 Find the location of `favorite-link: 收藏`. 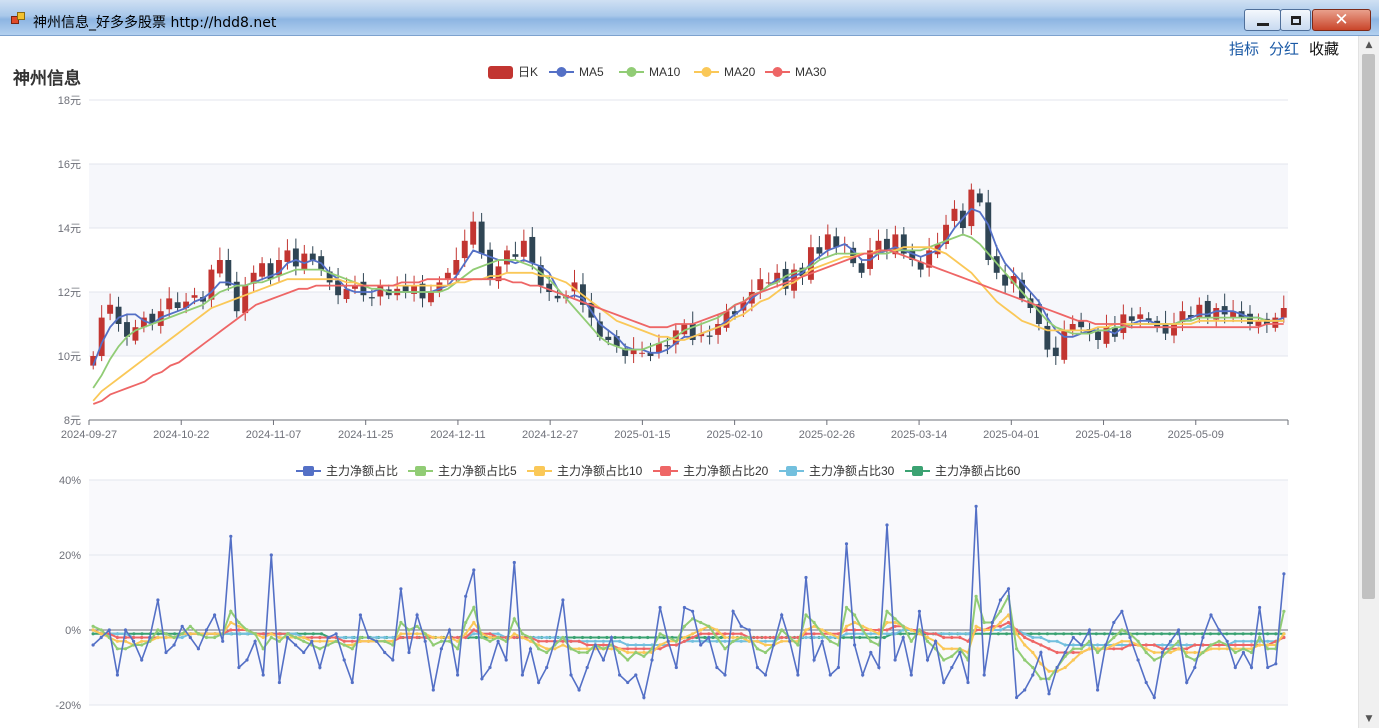

favorite-link: 收藏 is located at coordinates (1324, 49).